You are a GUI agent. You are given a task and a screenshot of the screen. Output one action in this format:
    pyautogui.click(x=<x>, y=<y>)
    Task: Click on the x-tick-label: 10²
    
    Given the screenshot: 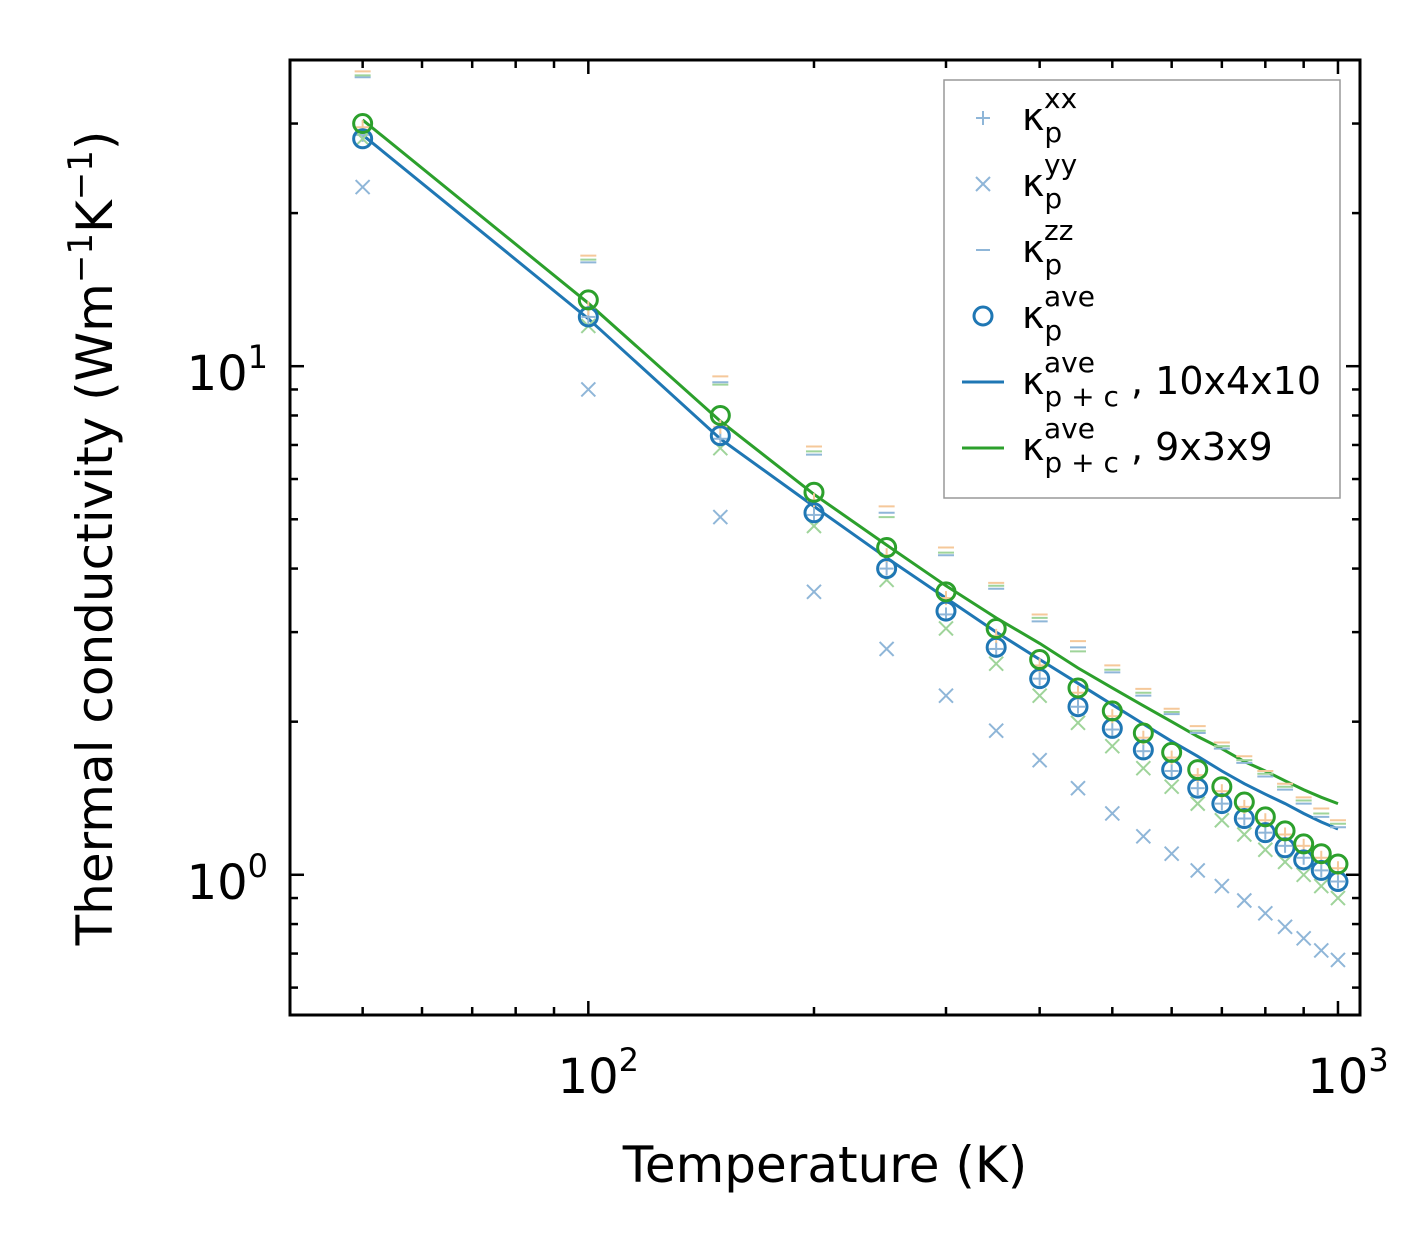 What is the action you would take?
    pyautogui.click(x=598, y=1073)
    